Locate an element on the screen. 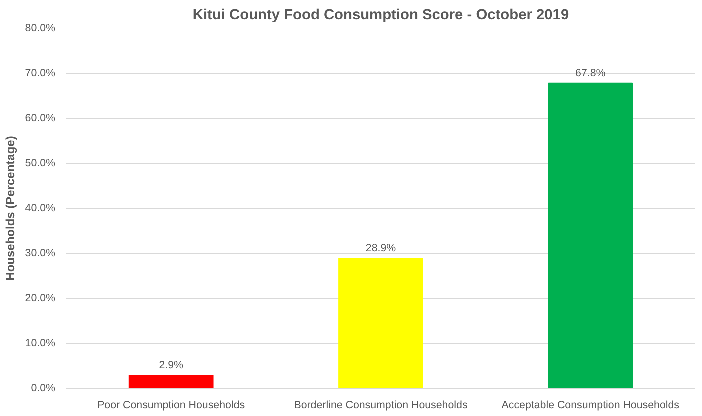 The width and height of the screenshot is (702, 416). data-label: 28.9% is located at coordinates (381, 248).